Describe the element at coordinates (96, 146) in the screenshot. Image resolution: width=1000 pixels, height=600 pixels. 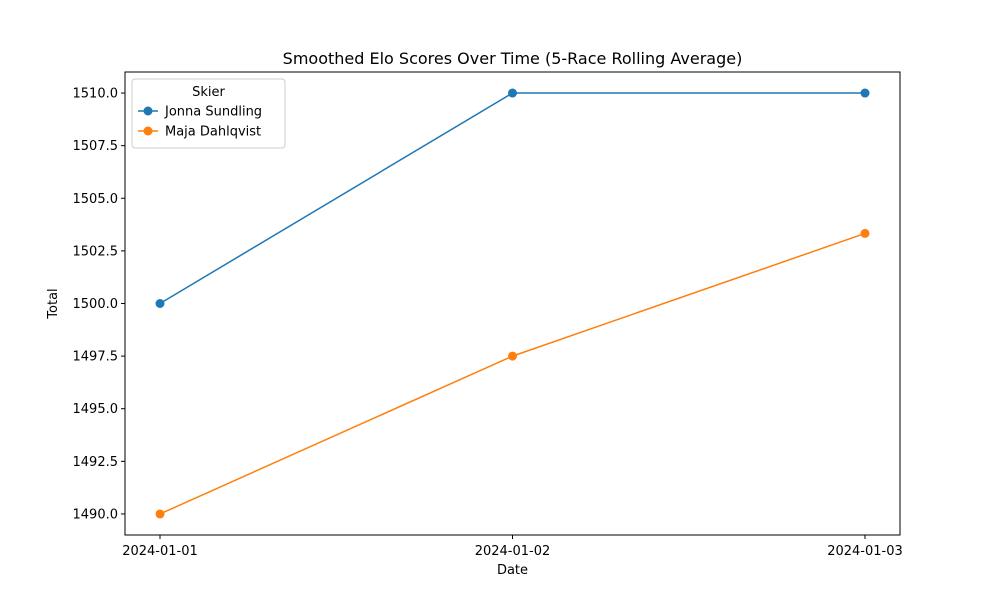
I see `y-tick-label: 1507.5` at that location.